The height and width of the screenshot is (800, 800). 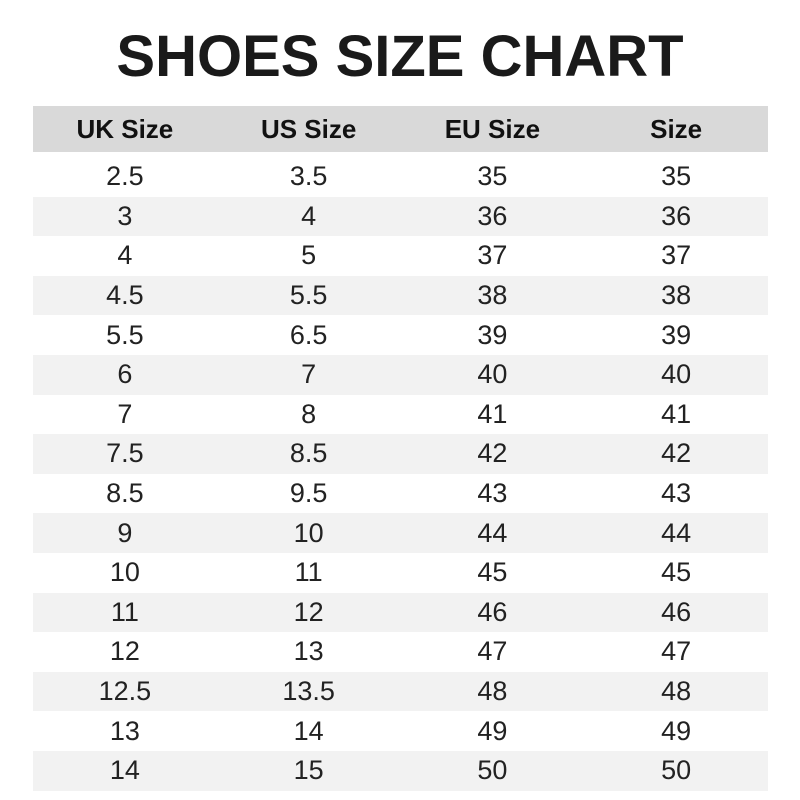 I want to click on table-cell: 4.5, so click(x=125, y=295).